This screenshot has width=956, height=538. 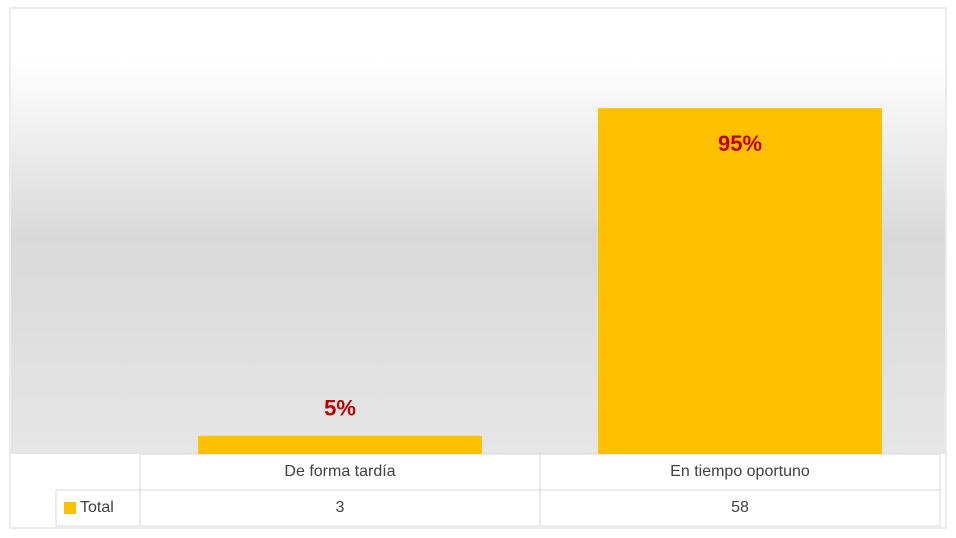 What do you see at coordinates (340, 408) in the screenshot?
I see `data-label: 5%` at bounding box center [340, 408].